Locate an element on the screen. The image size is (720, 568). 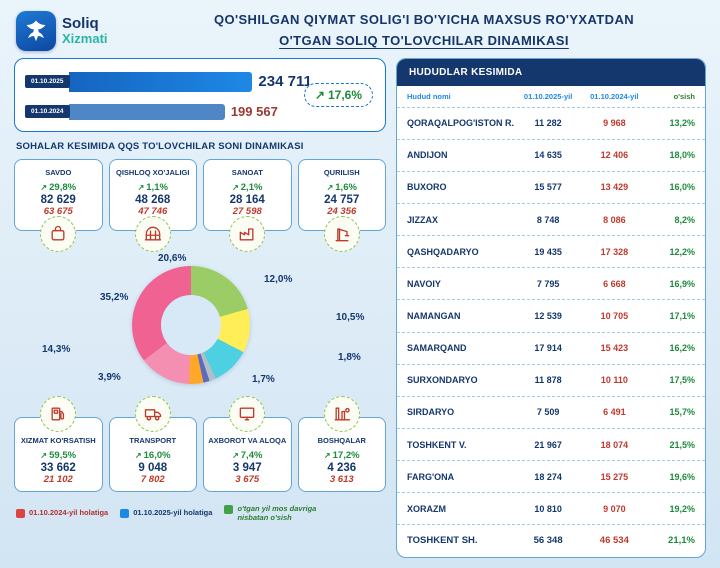
region-2025: 18 274 is located at coordinates (548, 476).